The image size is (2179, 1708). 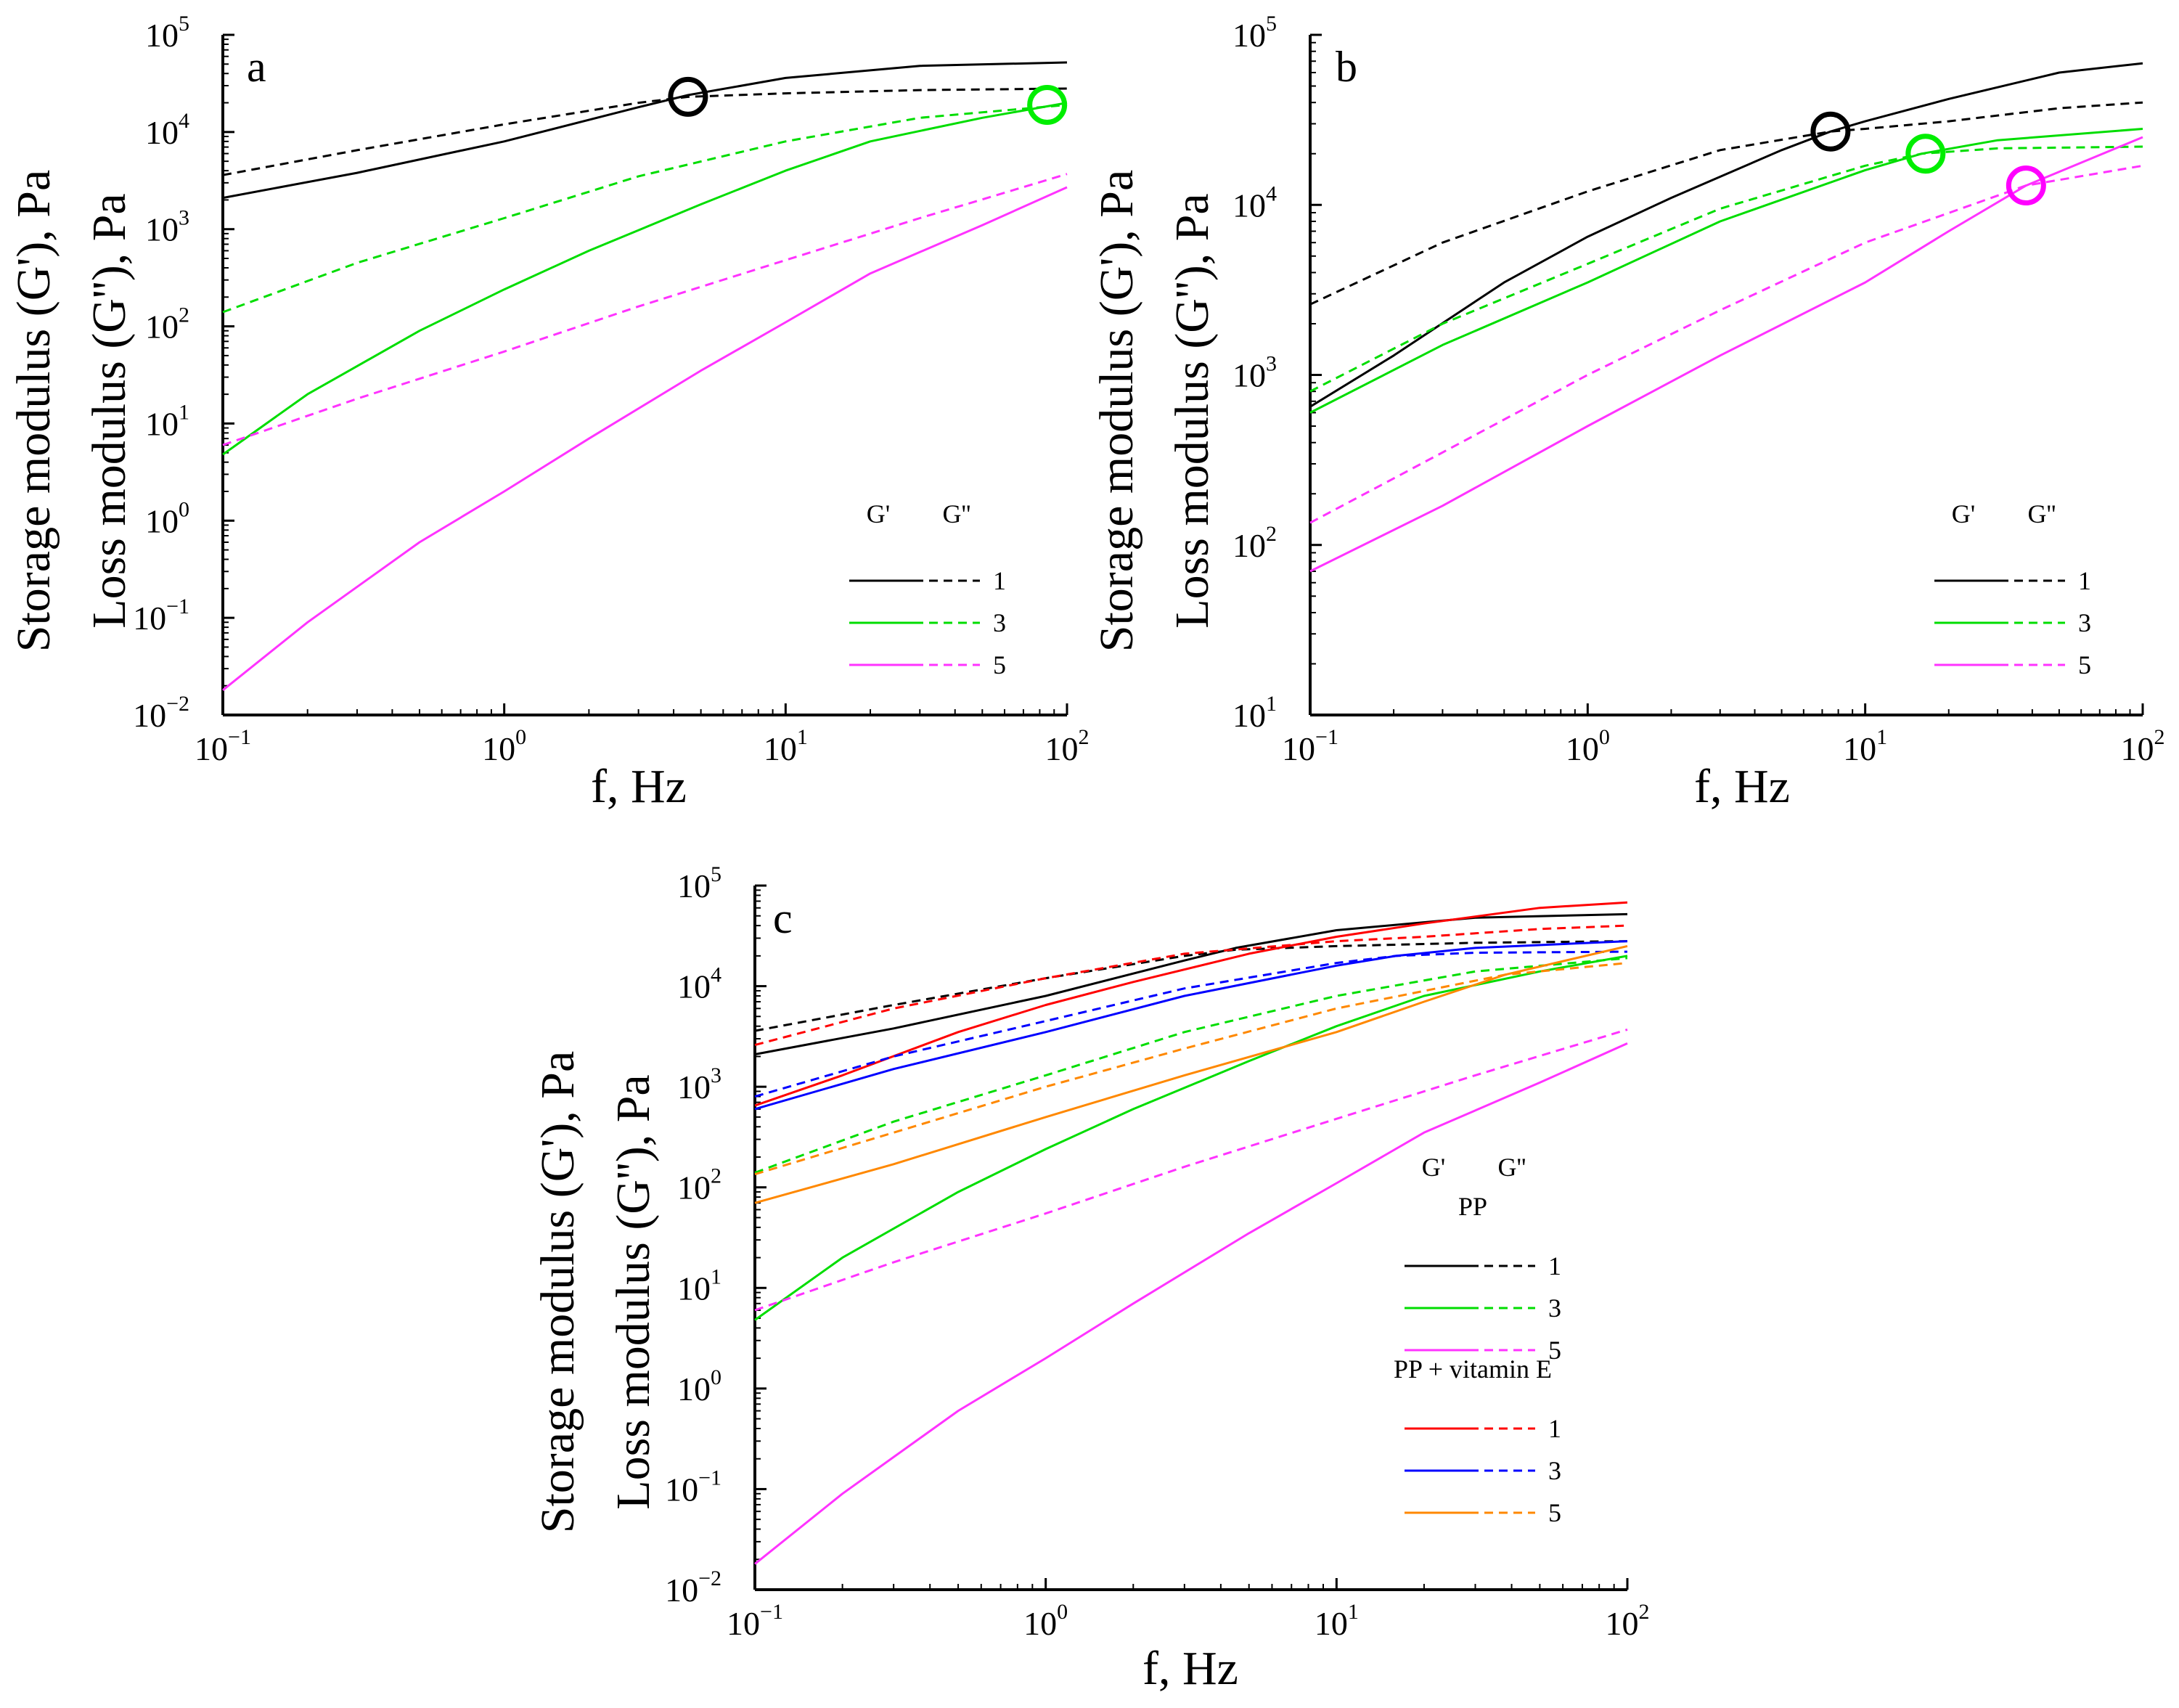 I want to click on panel-letter: a, so click(x=256, y=67).